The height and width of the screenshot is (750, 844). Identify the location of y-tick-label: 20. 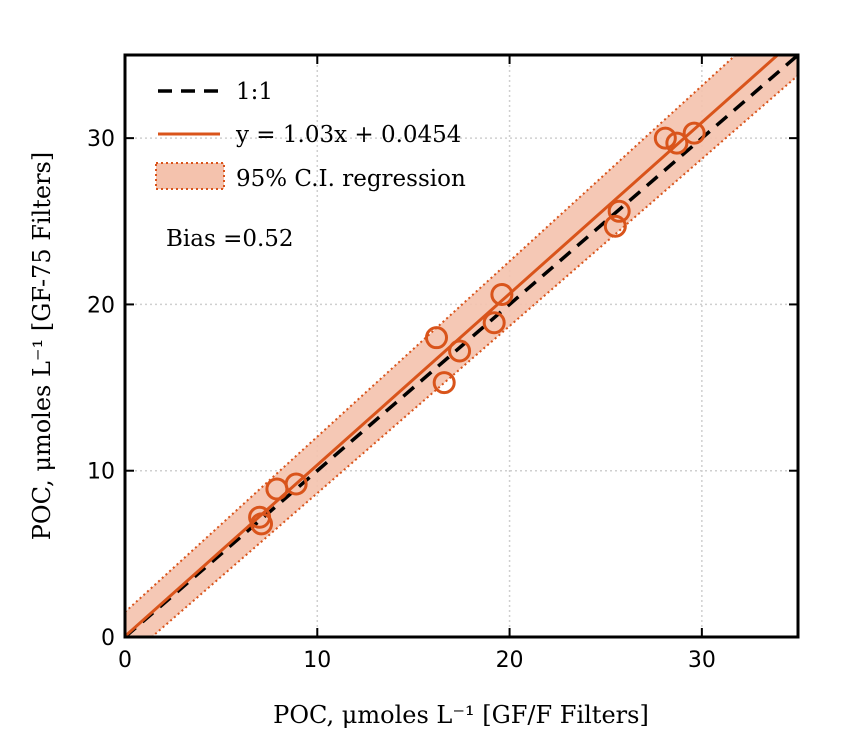
(101, 305).